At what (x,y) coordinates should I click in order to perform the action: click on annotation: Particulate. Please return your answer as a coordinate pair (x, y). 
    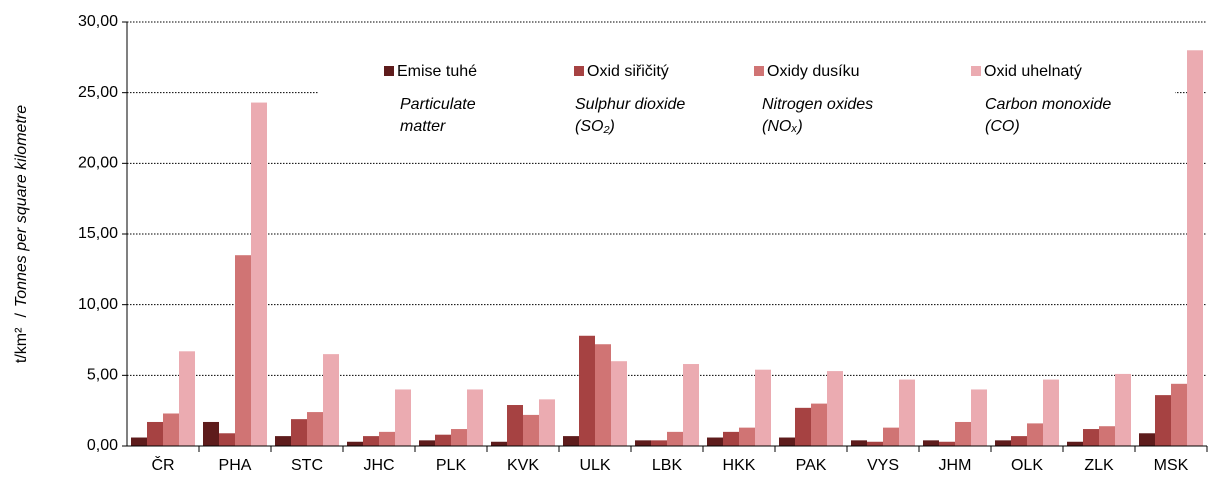
    Looking at the image, I should click on (438, 104).